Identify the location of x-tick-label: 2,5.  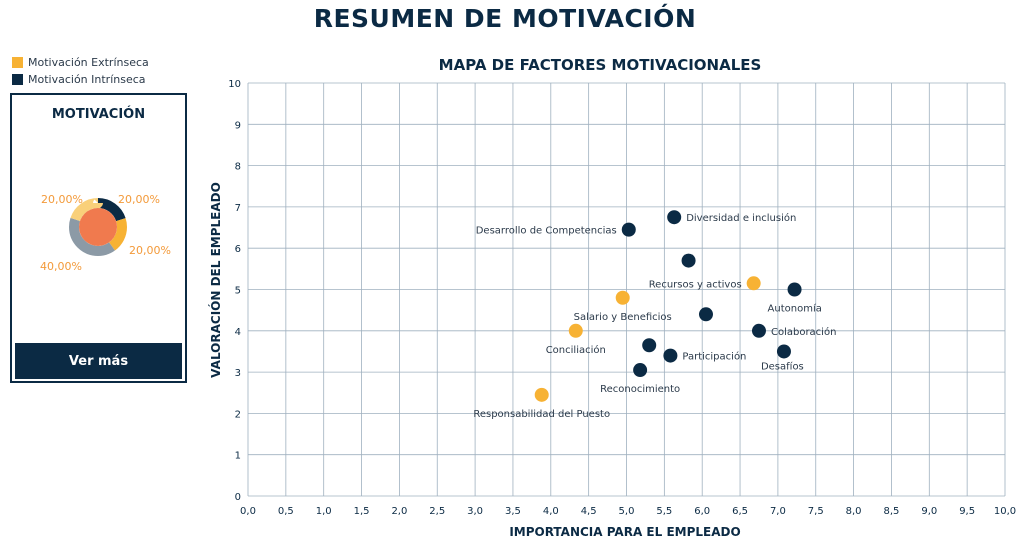
(437, 511).